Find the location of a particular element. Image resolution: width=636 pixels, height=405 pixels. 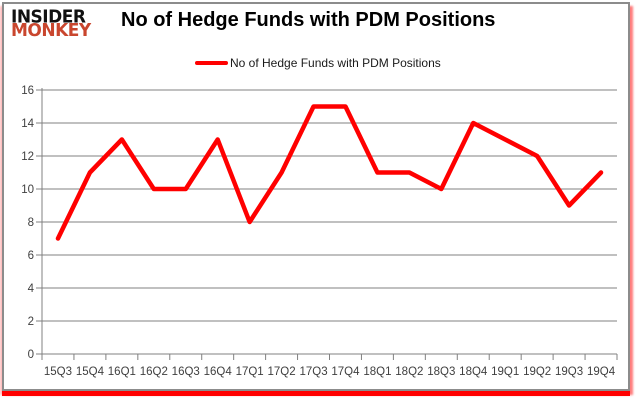

y-axis-tick-label: 16 is located at coordinates (27, 91).